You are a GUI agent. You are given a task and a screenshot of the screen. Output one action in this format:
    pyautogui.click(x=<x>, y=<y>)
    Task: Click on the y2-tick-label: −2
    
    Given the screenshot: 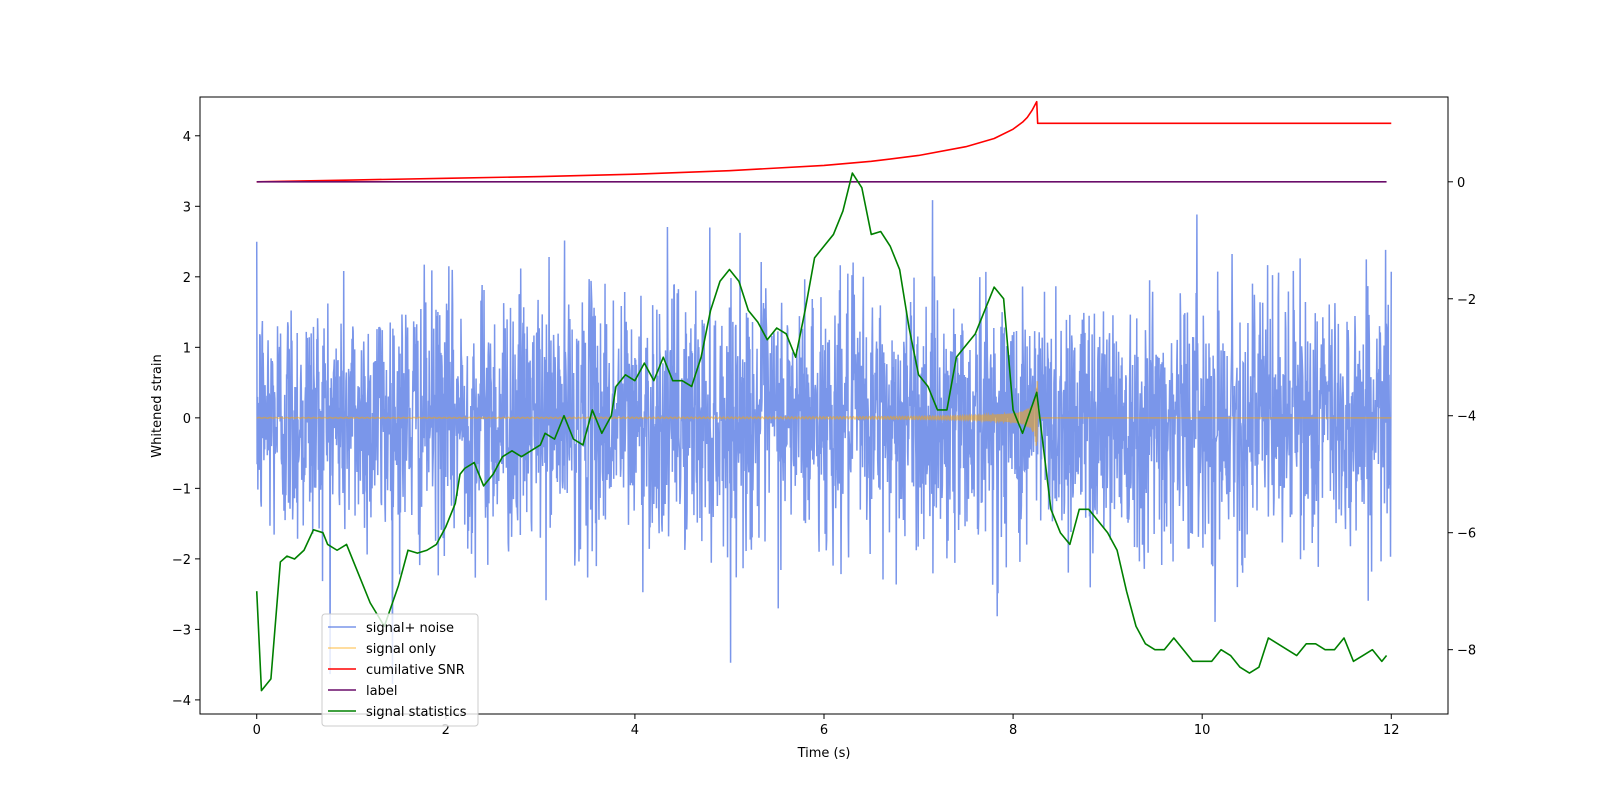 What is the action you would take?
    pyautogui.click(x=1466, y=300)
    